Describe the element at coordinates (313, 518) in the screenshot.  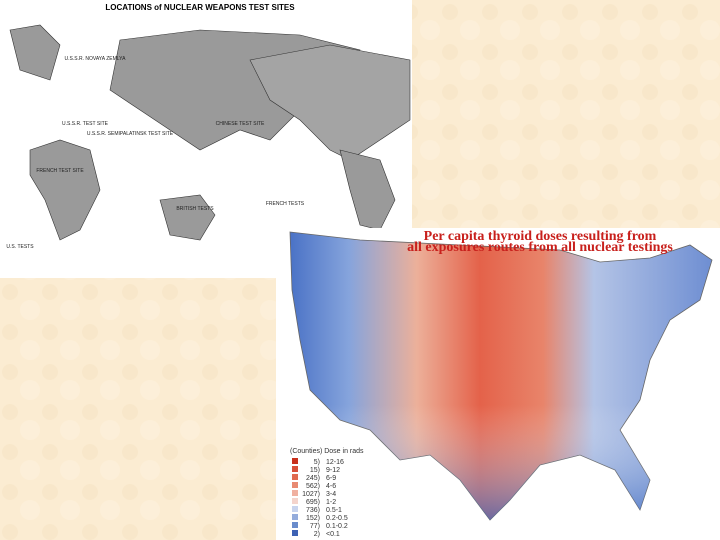
I see `legend-count: 152)` at that location.